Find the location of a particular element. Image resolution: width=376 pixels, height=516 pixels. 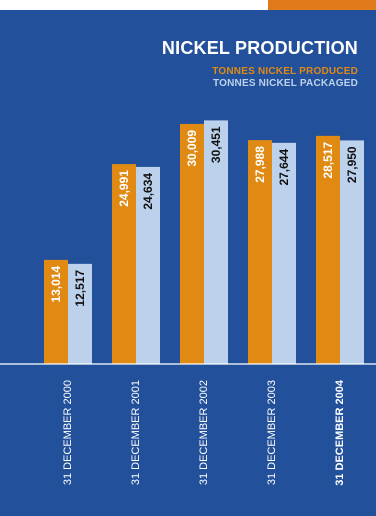

category-label-4: 31 DECEMBER 2004 is located at coordinates (340, 432).